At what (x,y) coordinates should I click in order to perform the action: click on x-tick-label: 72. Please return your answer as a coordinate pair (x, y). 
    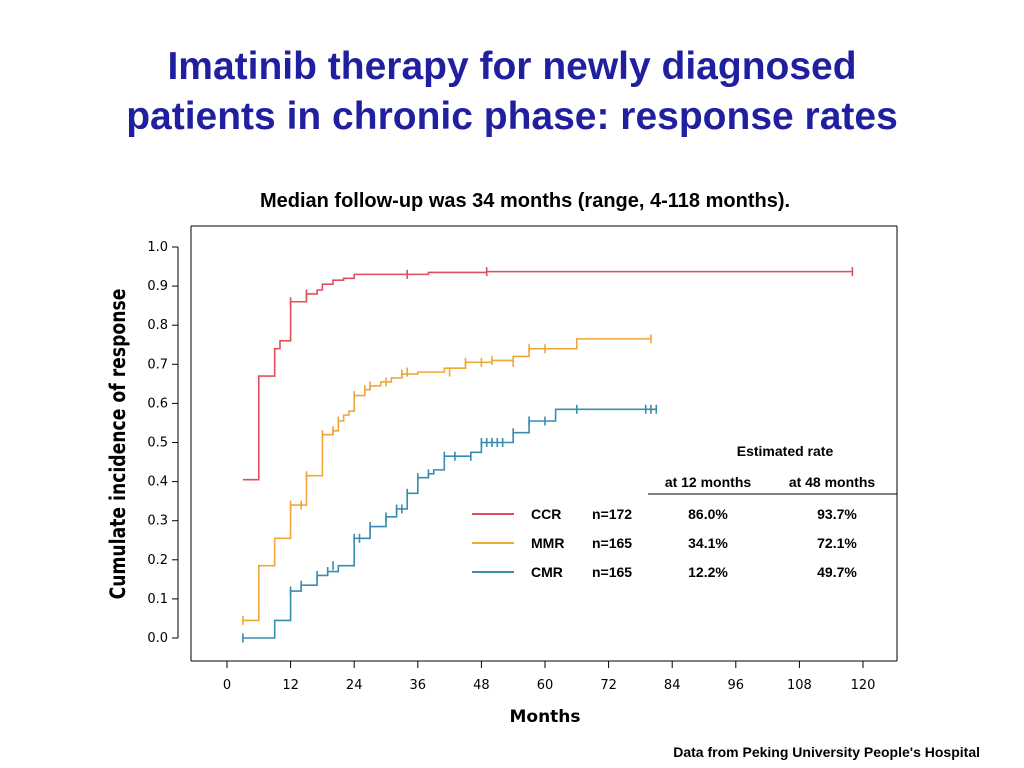
    Looking at the image, I should click on (608, 685).